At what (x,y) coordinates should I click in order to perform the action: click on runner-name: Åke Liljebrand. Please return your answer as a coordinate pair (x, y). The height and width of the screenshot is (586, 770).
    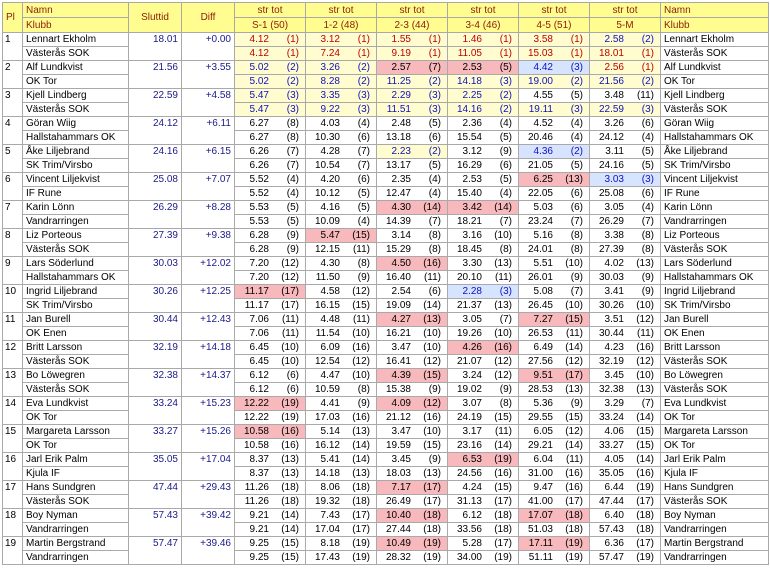
    Looking at the image, I should click on (75, 151).